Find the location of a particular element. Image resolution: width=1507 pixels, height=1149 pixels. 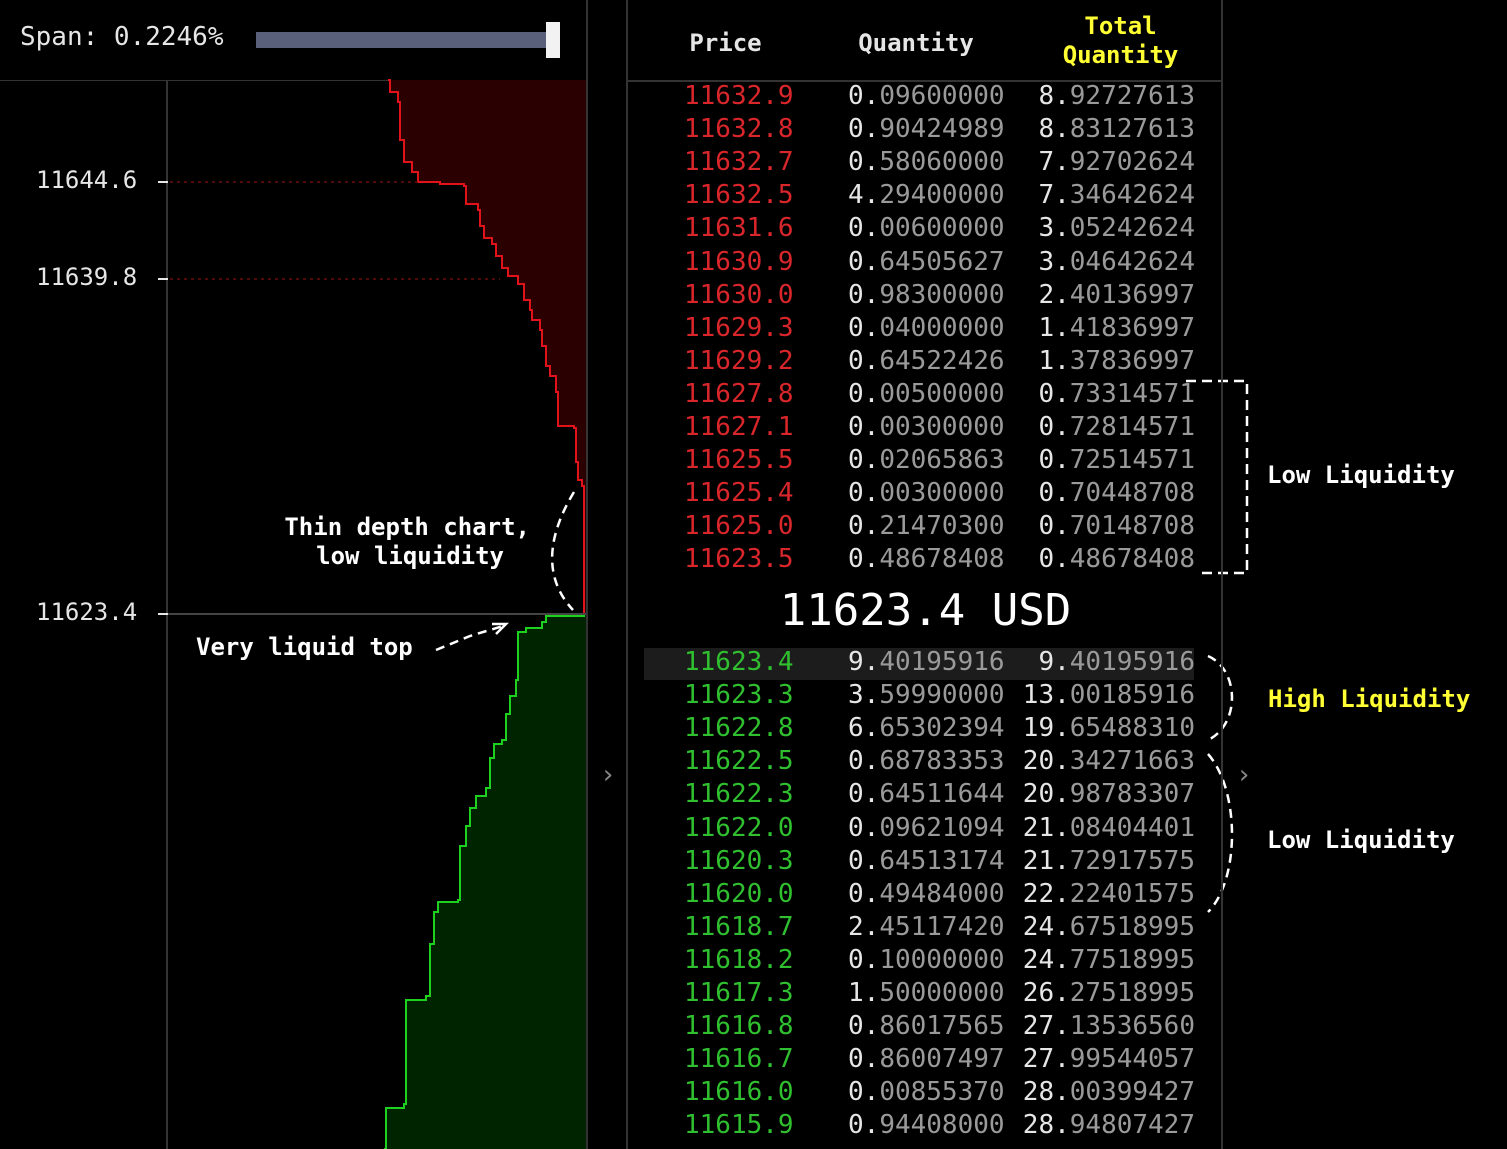

span-slider-track is located at coordinates (408, 40).